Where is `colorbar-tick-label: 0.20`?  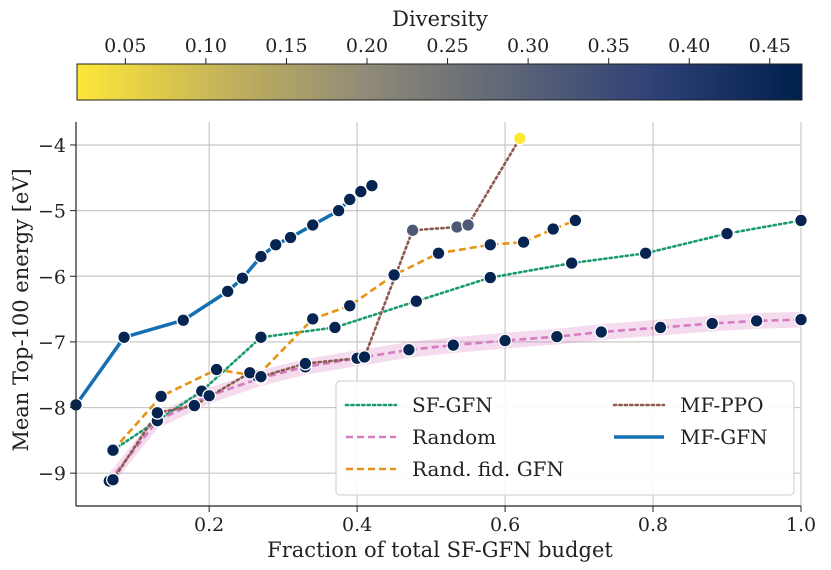 colorbar-tick-label: 0.20 is located at coordinates (367, 46).